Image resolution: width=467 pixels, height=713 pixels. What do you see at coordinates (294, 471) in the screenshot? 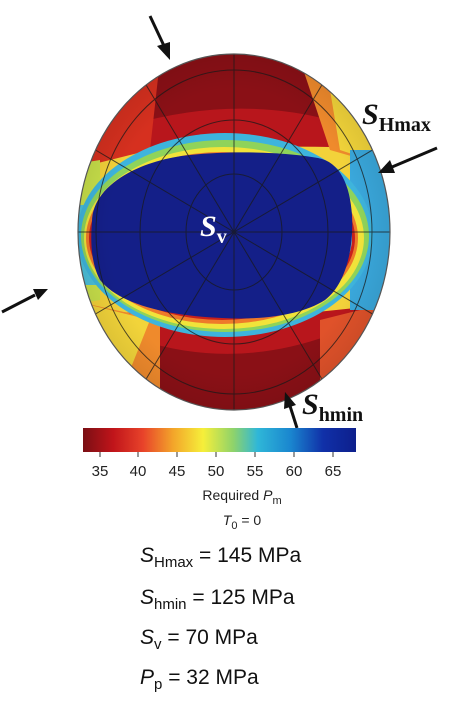
I see `colorbar-tick-label: 60` at bounding box center [294, 471].